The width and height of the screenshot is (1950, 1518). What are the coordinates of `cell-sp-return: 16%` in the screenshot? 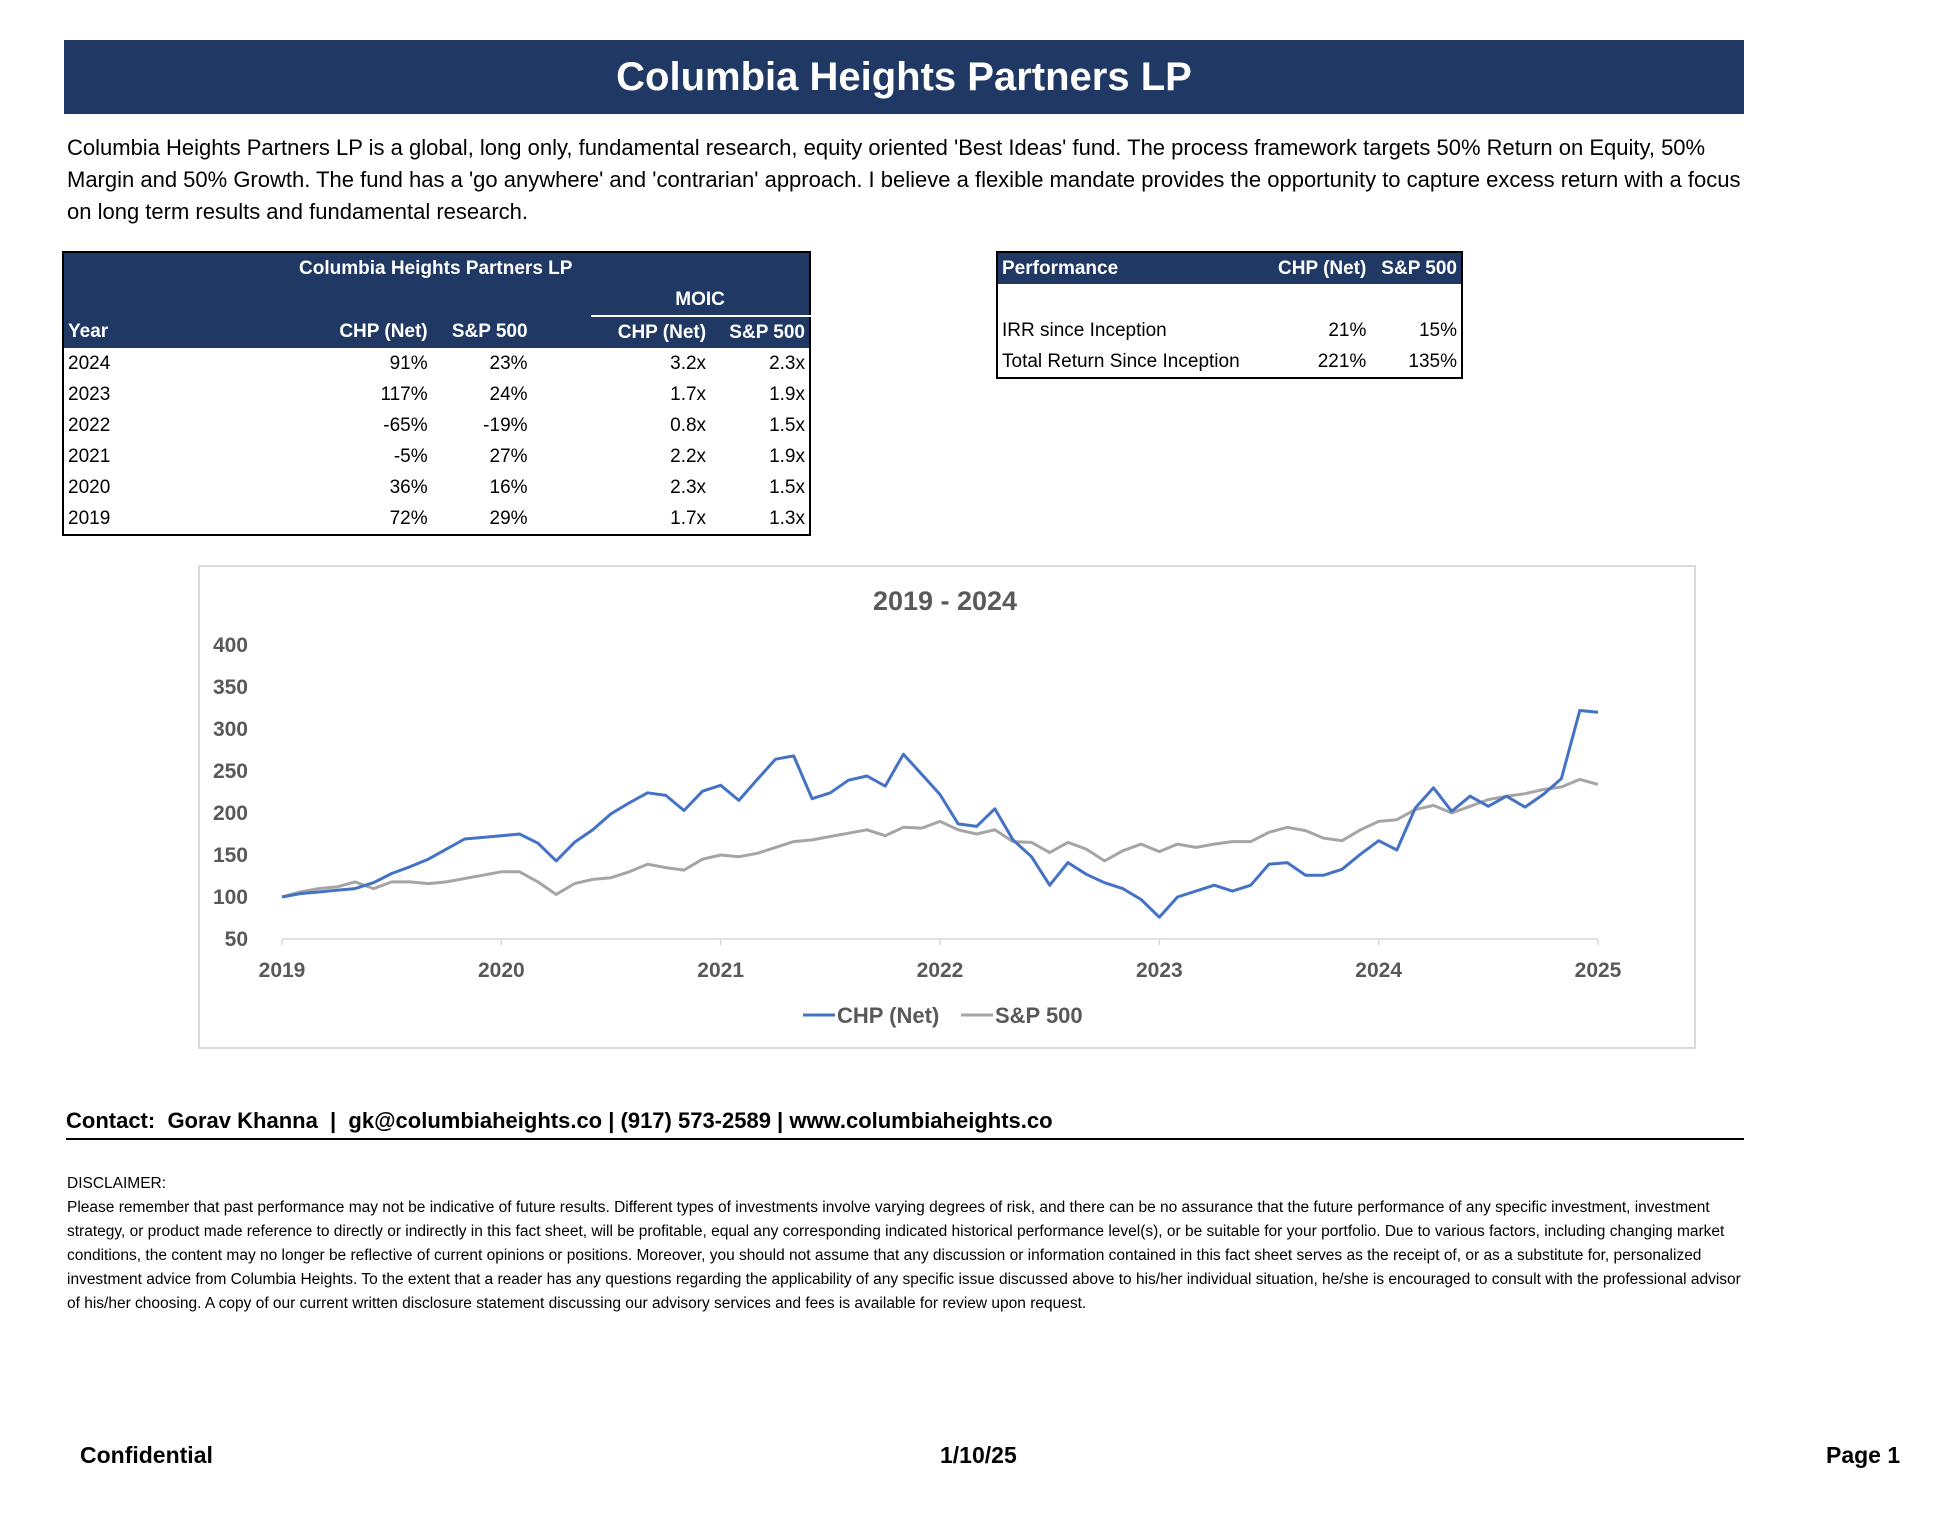 It's located at (508, 487).